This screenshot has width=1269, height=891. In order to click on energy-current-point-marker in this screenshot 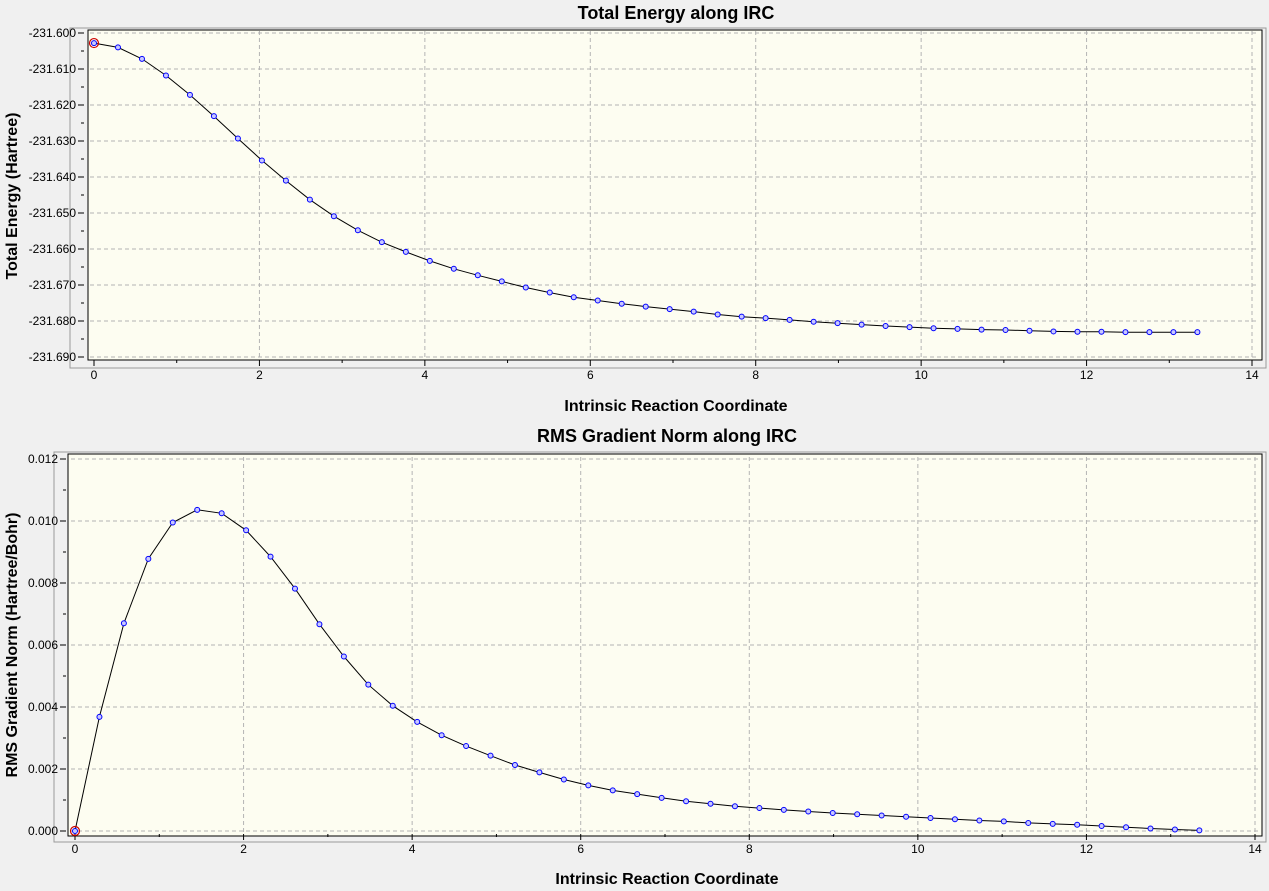, I will do `click(94, 43)`.